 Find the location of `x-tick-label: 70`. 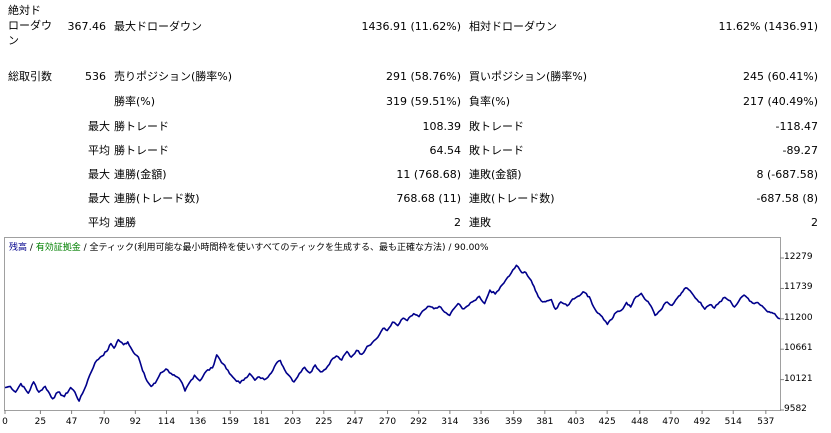

x-tick-label: 70 is located at coordinates (104, 422).